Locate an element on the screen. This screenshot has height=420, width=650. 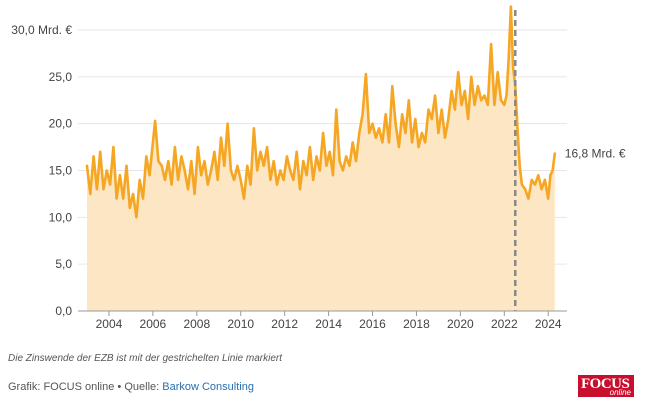
logo-subtitle: online is located at coordinates (620, 392).